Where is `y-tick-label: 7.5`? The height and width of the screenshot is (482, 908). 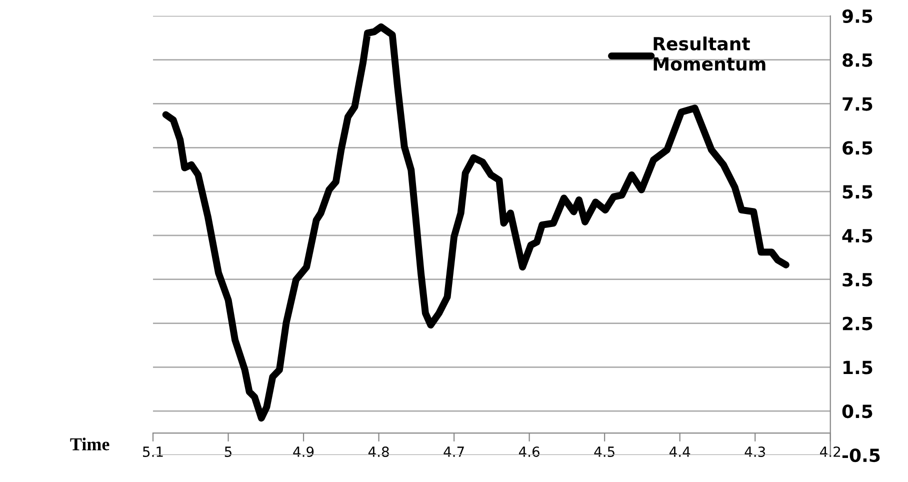
y-tick-label: 7.5 is located at coordinates (857, 104).